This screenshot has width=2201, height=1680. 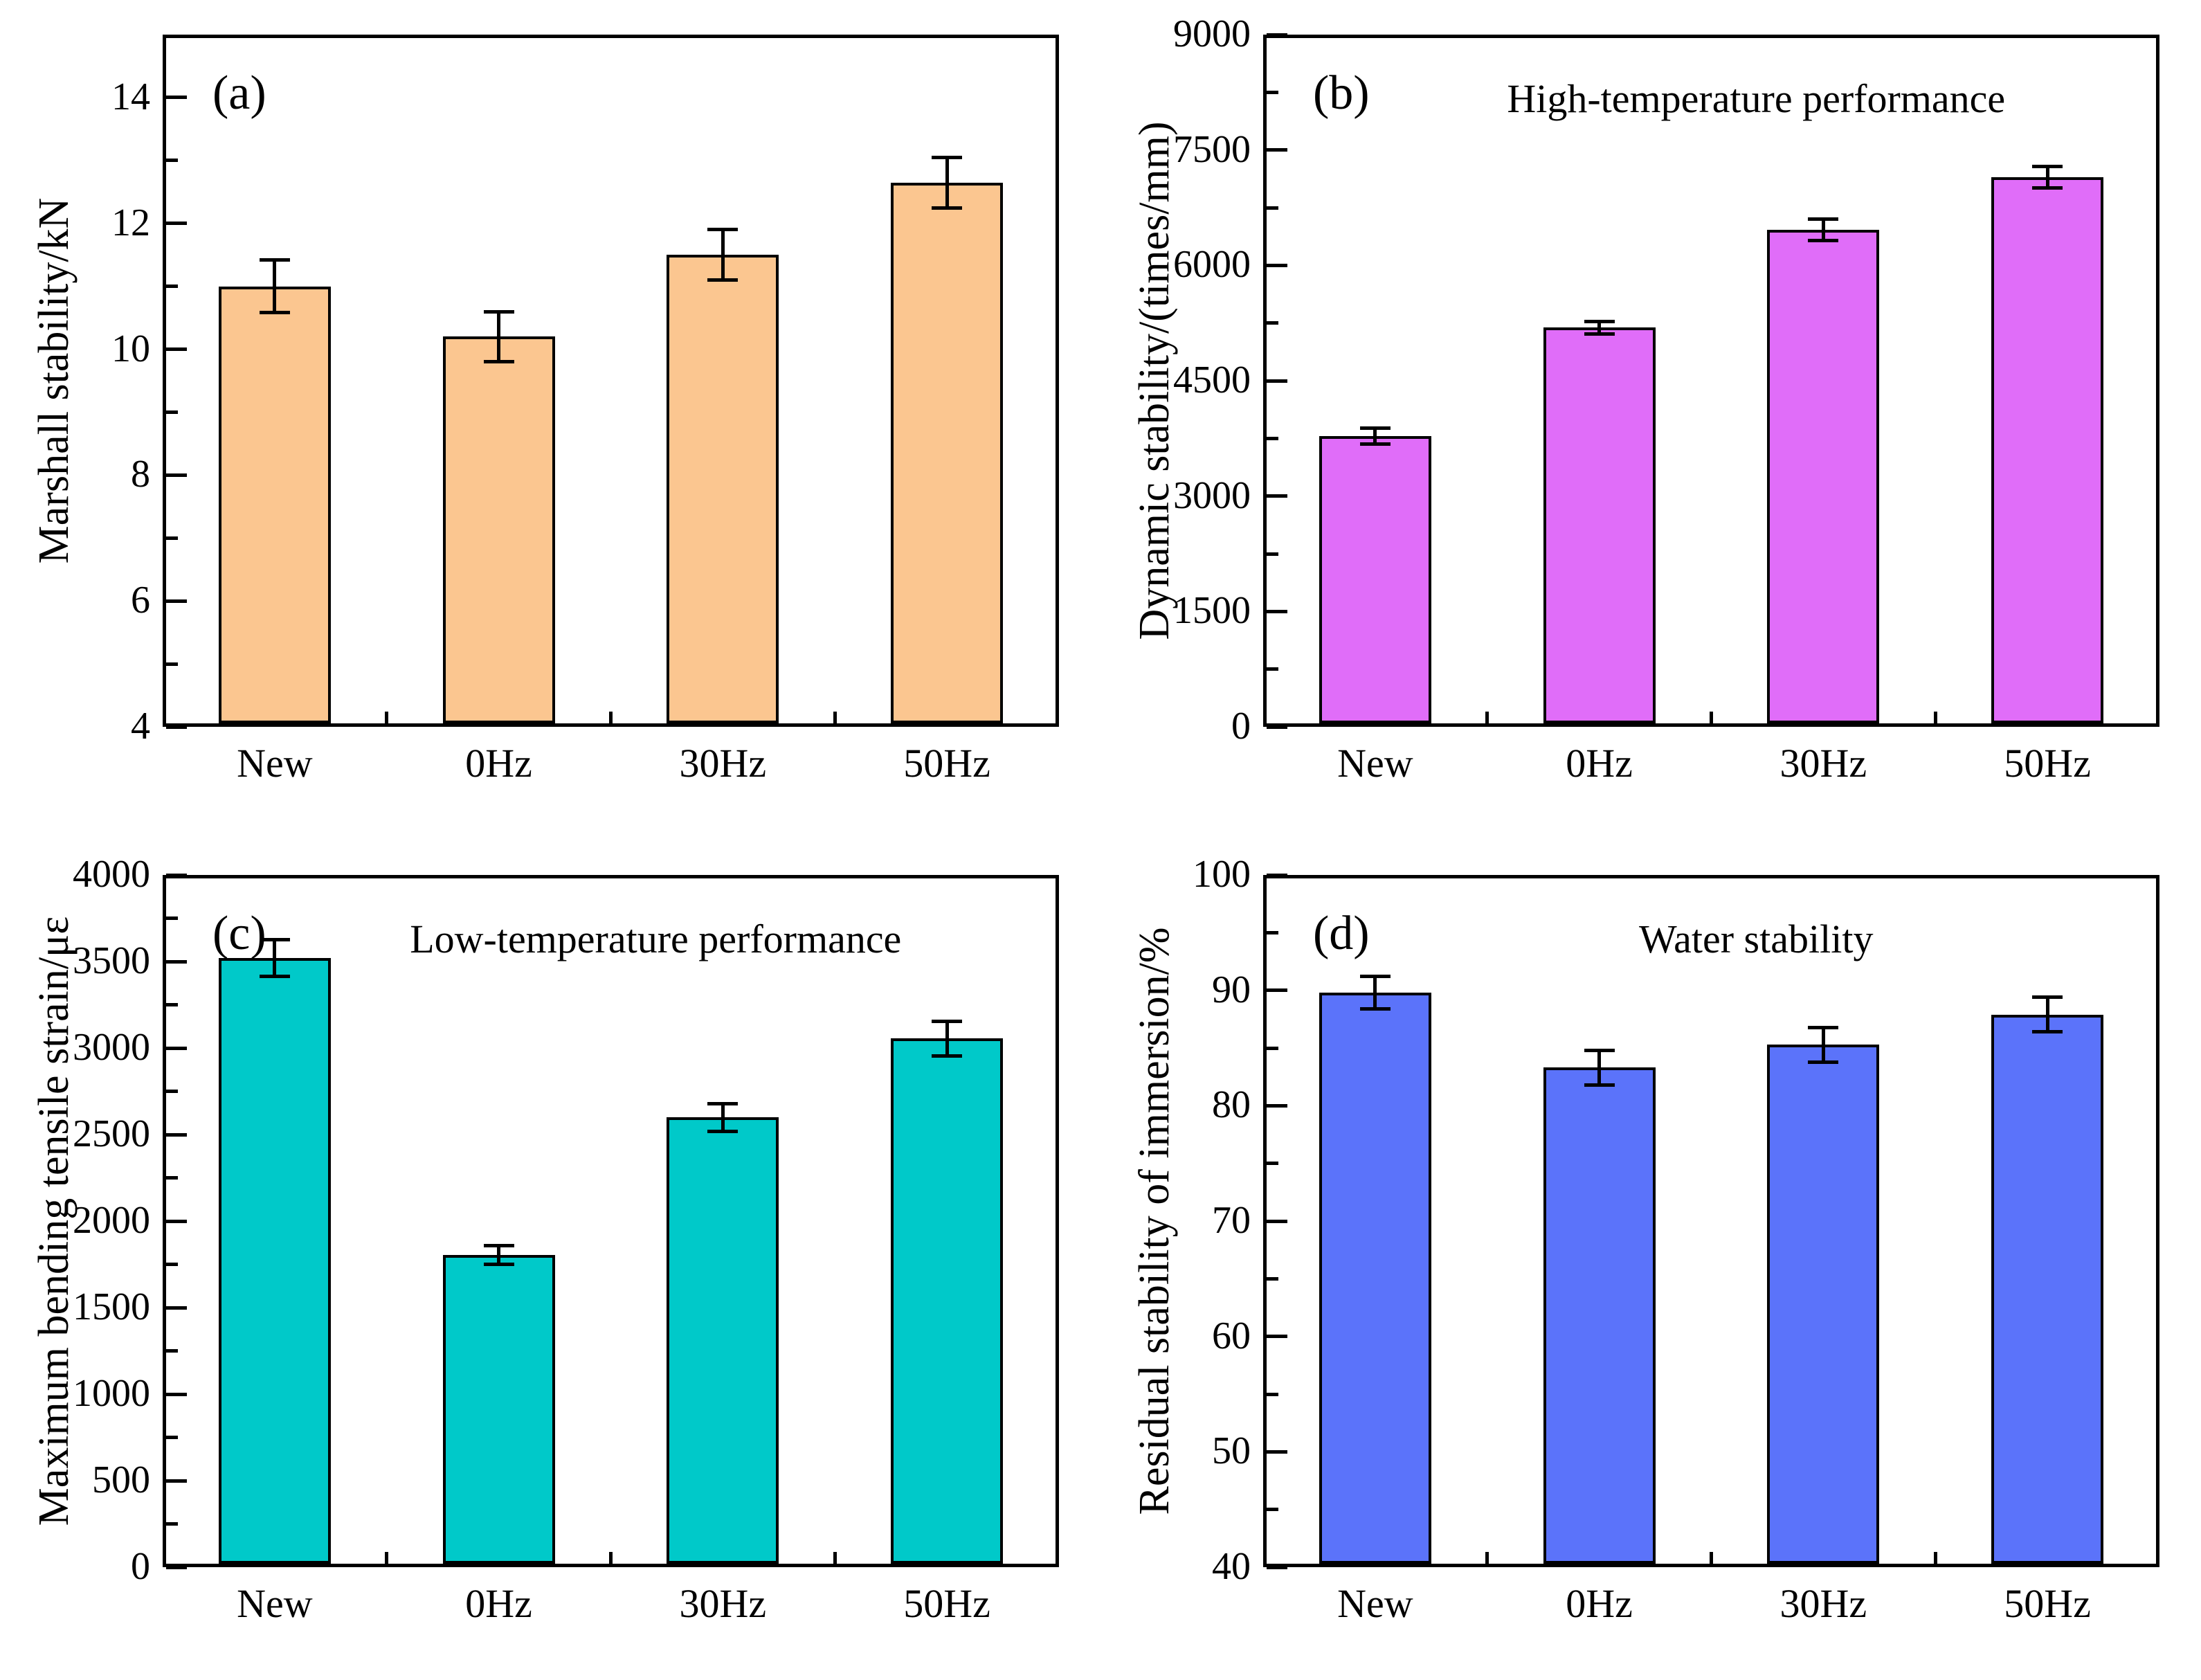 What do you see at coordinates (1232, 1105) in the screenshot?
I see `y-tick-label: 80` at bounding box center [1232, 1105].